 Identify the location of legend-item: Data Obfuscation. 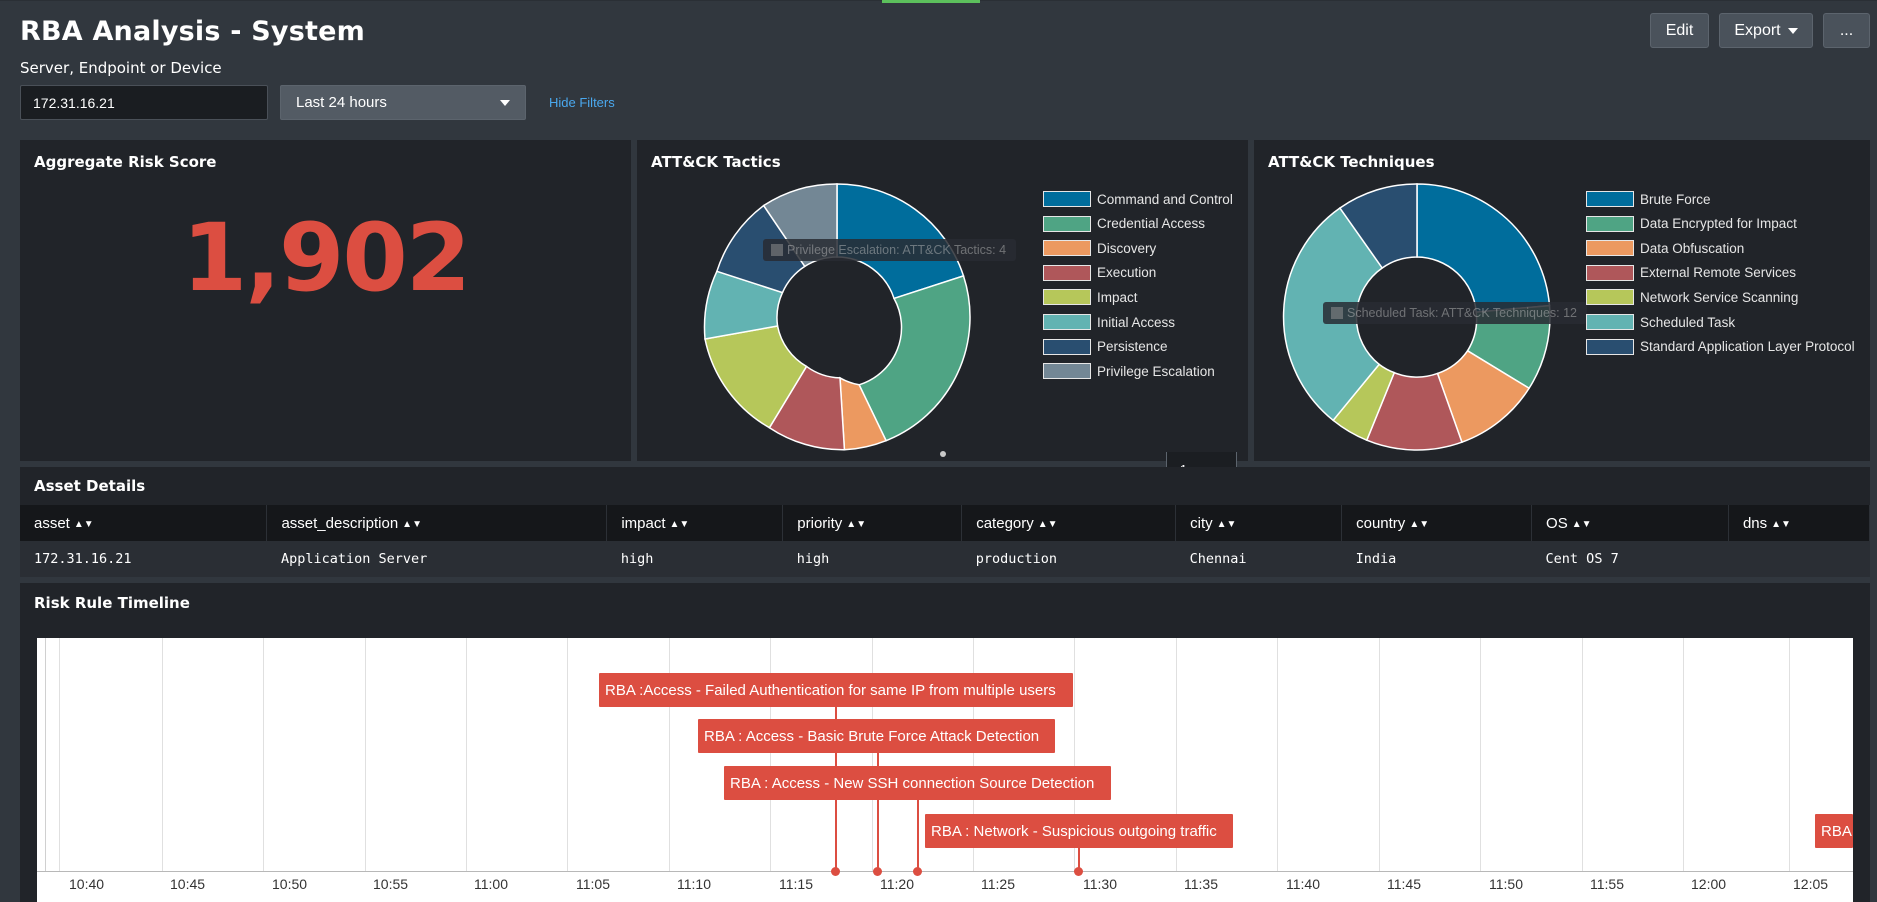
(1665, 248).